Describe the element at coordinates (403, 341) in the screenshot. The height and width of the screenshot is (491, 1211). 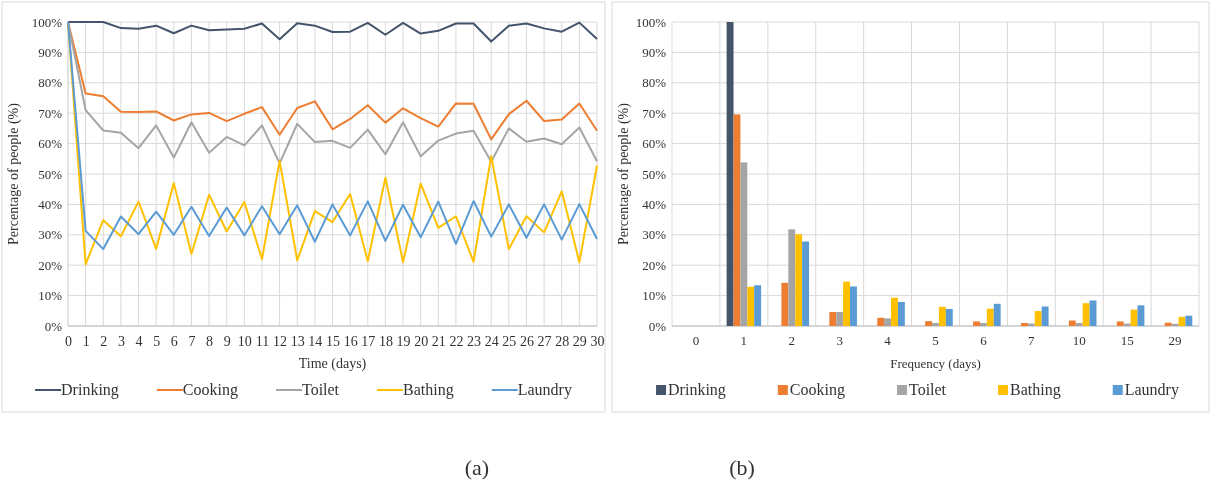
I see `x-tick-label: 19` at that location.